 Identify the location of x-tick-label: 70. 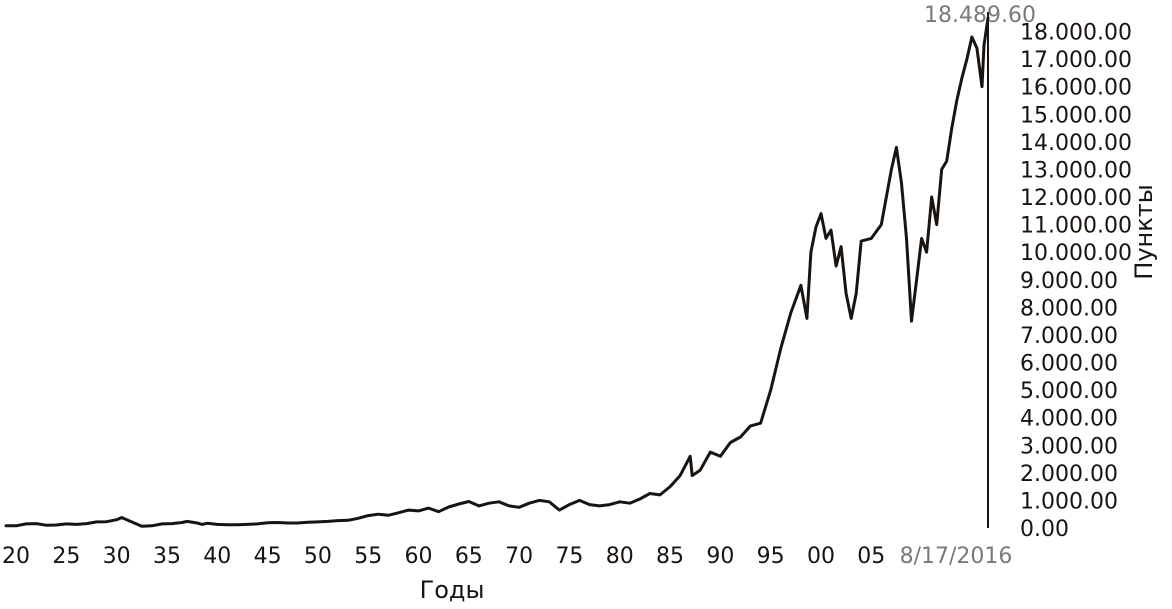
(519, 556).